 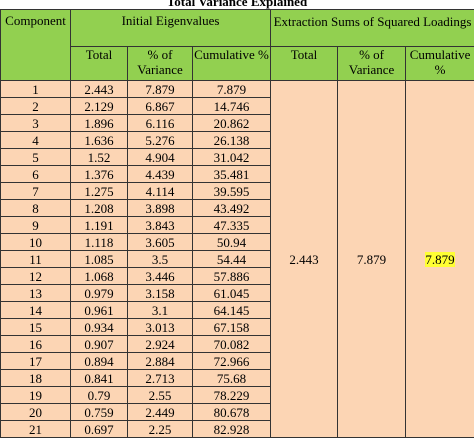 I want to click on initial-header: Initial Eigenvalues, so click(x=170, y=28).